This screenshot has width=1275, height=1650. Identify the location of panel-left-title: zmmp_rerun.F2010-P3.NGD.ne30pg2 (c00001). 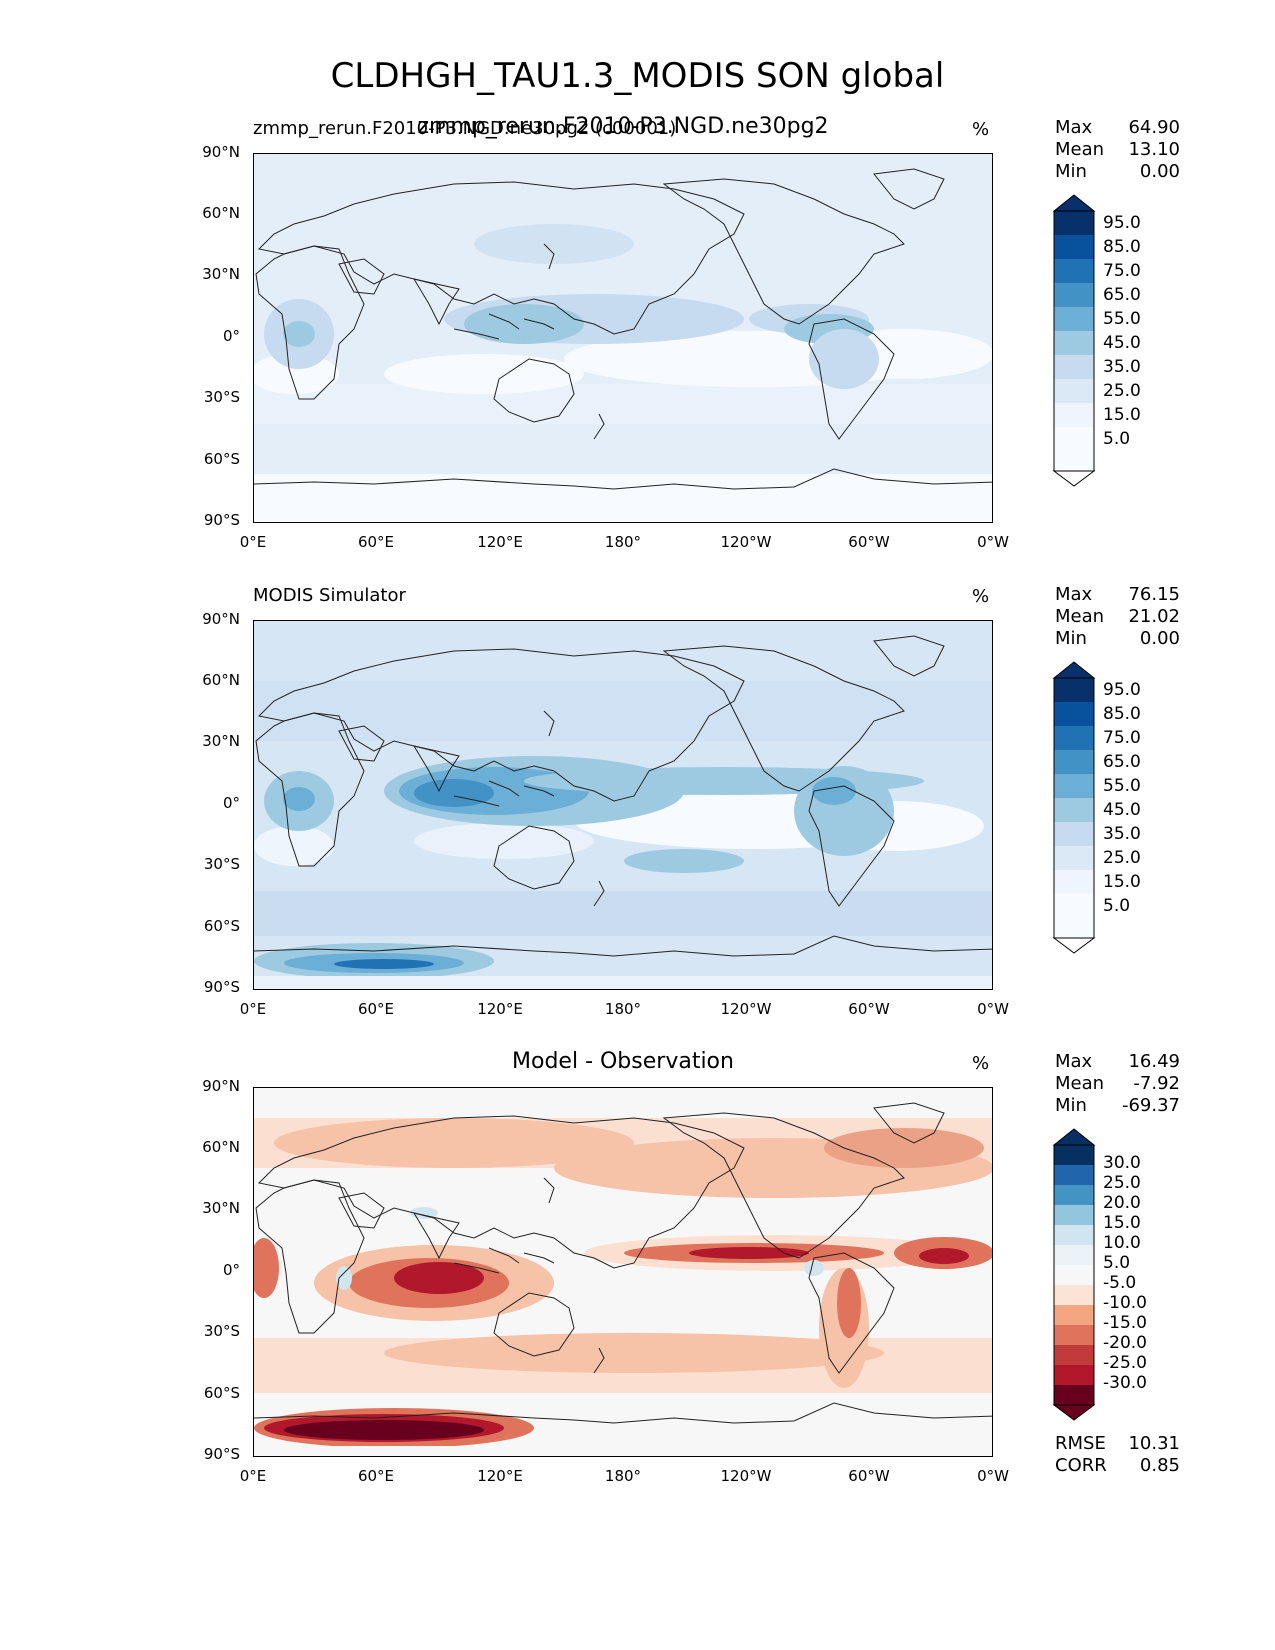
(465, 128).